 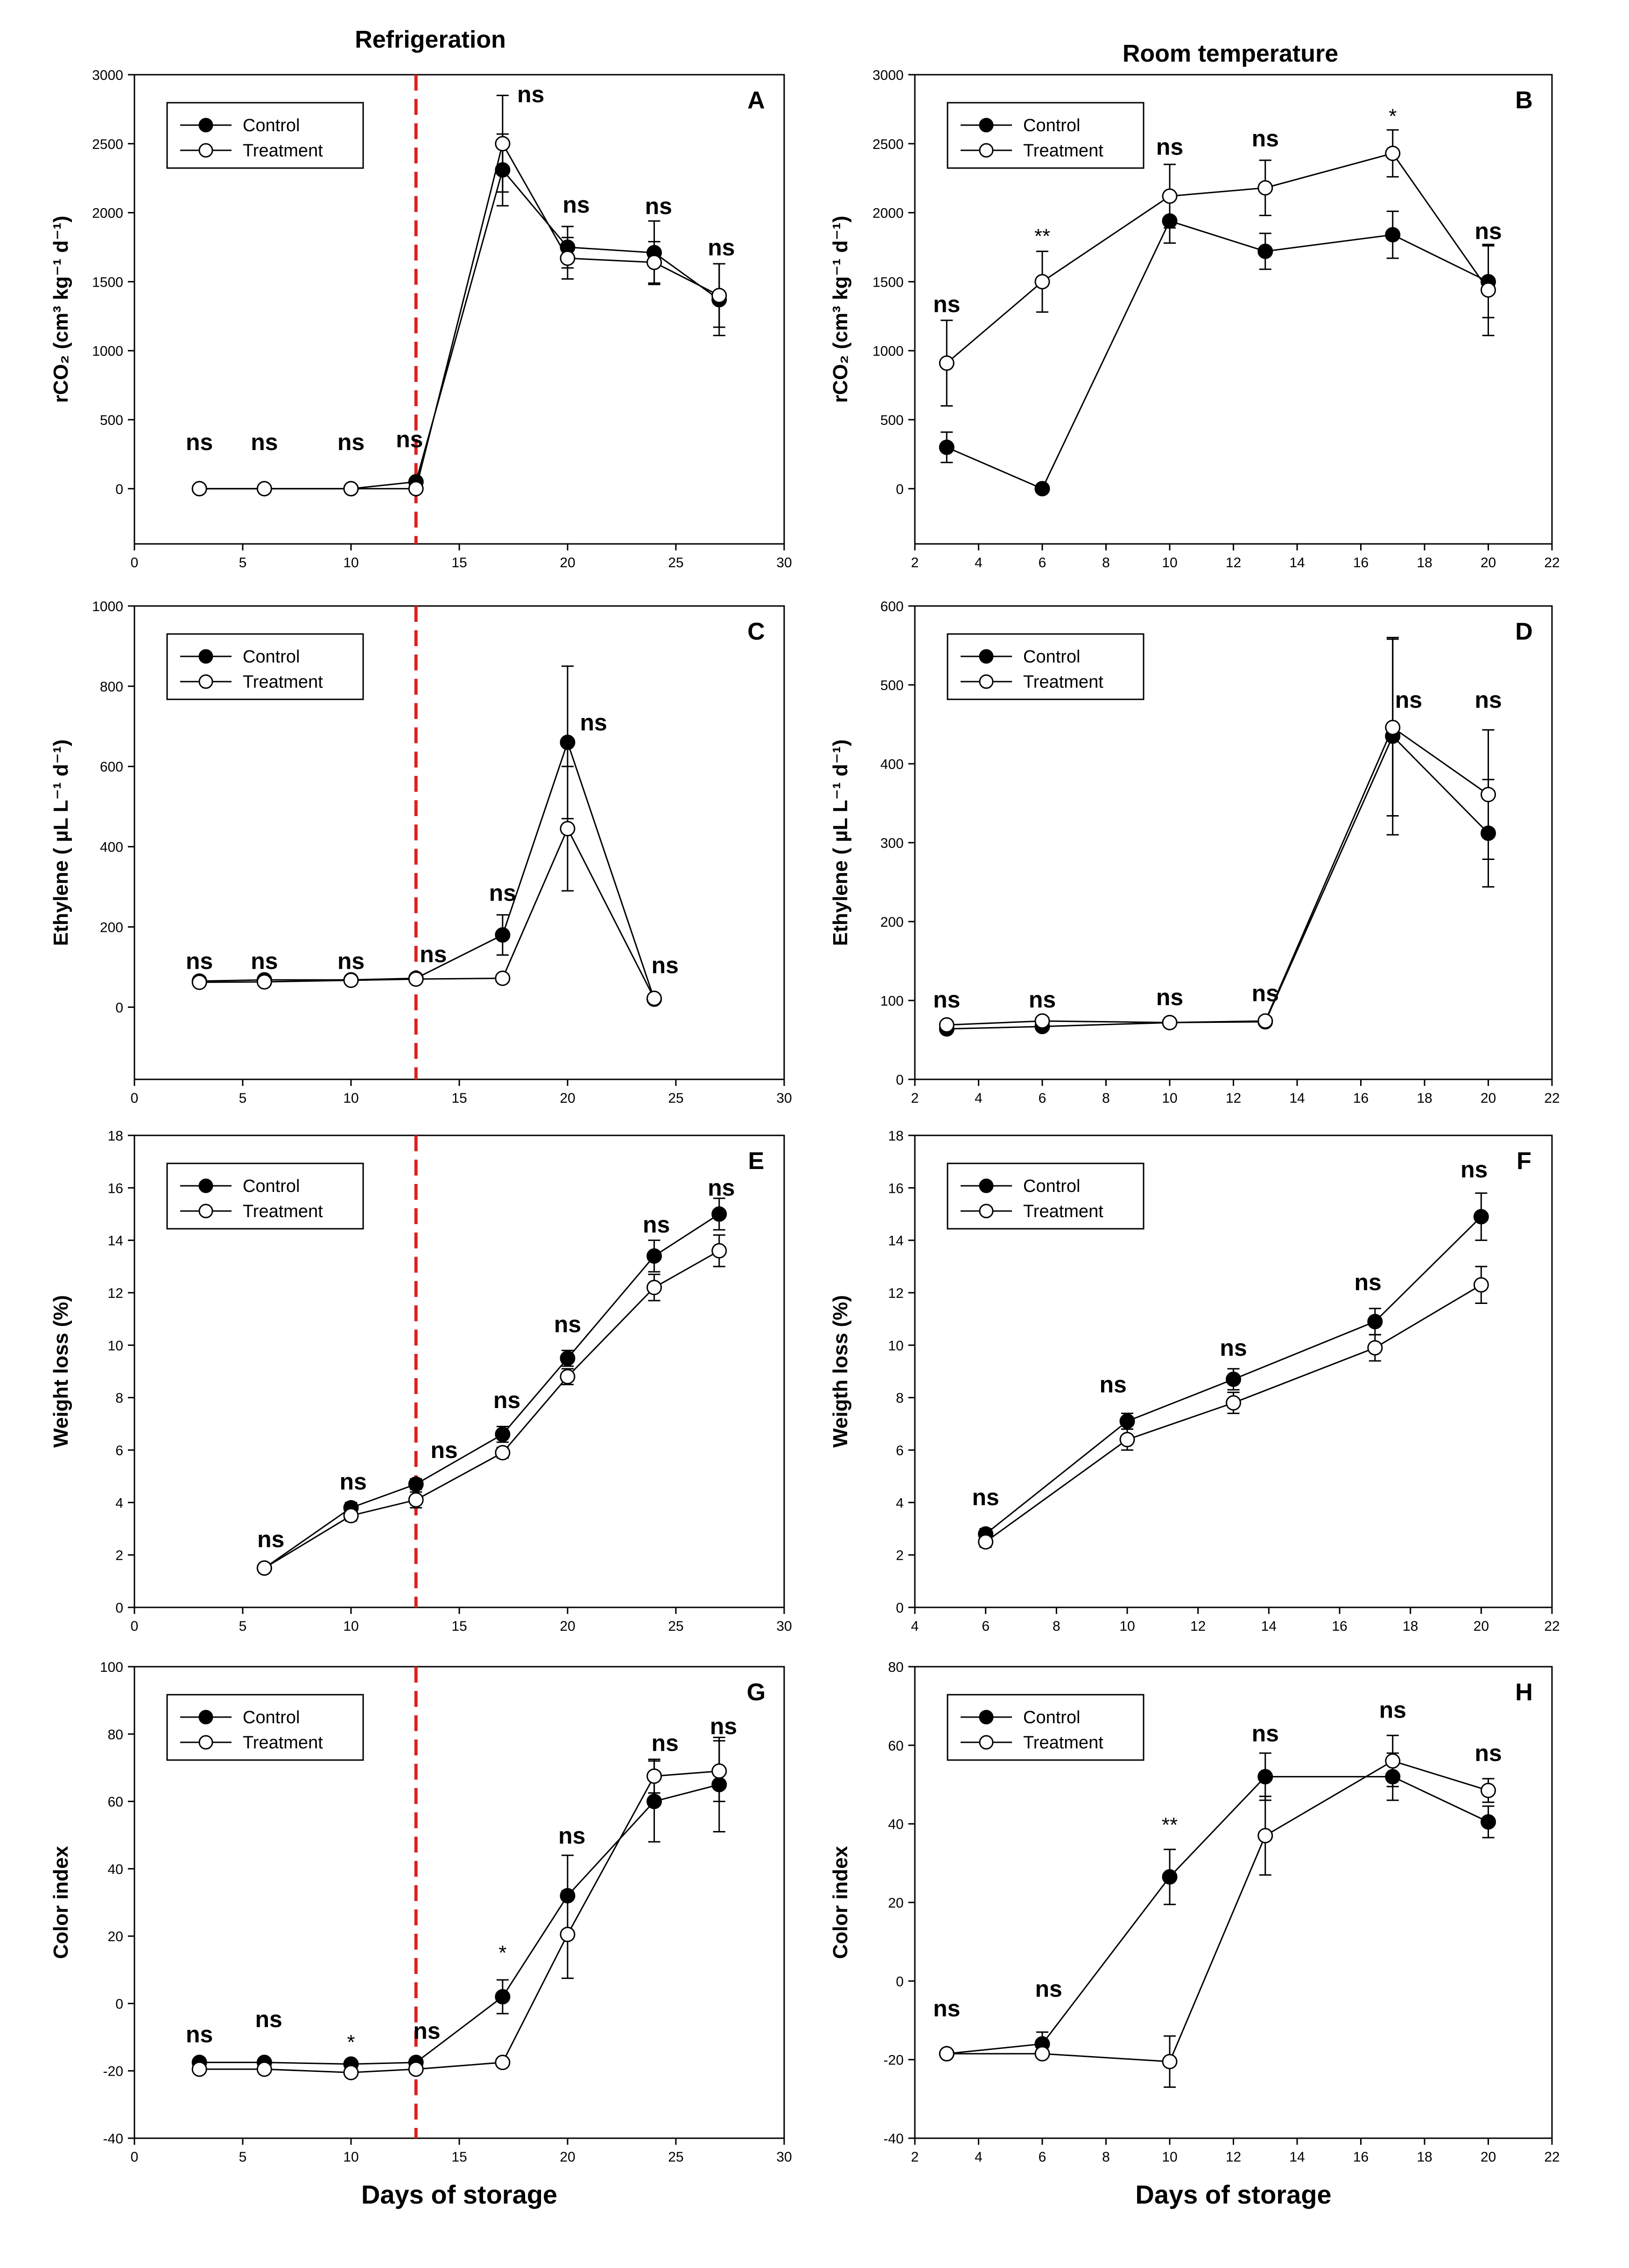 What do you see at coordinates (243, 2157) in the screenshot?
I see `x-tick-label: 5` at bounding box center [243, 2157].